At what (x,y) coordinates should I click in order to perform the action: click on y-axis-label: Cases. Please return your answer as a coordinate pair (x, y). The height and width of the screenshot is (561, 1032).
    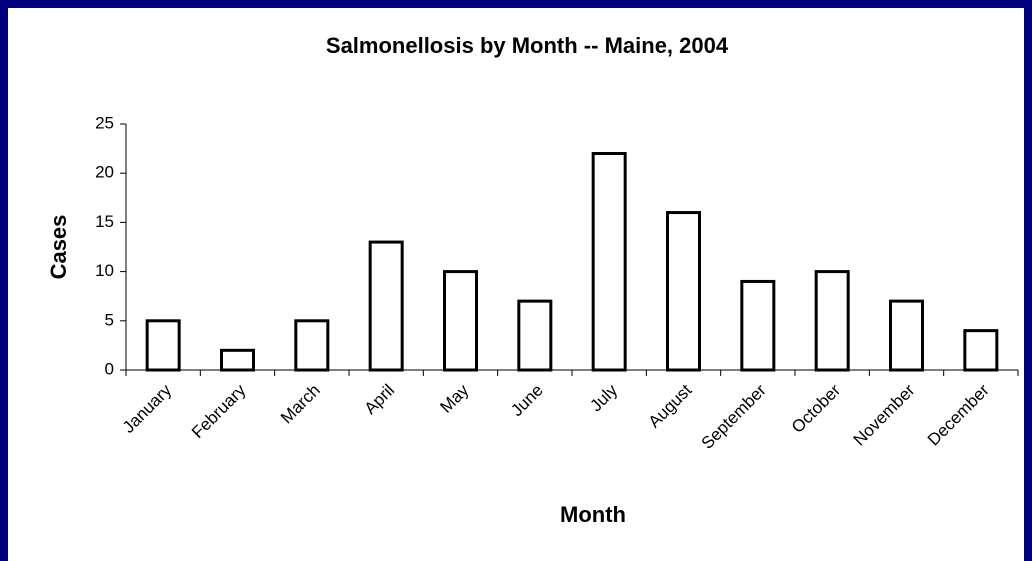
    Looking at the image, I should click on (58, 247).